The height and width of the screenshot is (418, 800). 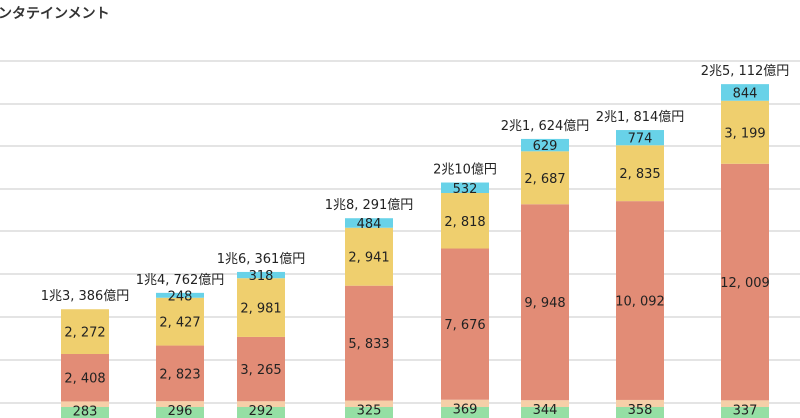 I want to click on total-label: 2兆5, 112億円, so click(x=745, y=71).